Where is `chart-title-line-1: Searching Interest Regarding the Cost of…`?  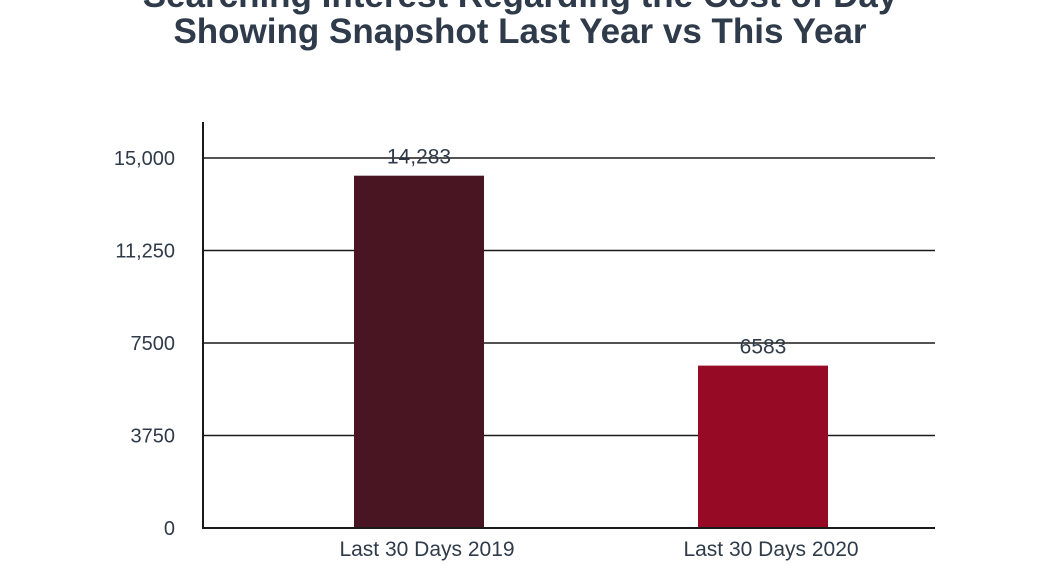
chart-title-line-1: Searching Interest Regarding the Cost of… is located at coordinates (520, 8).